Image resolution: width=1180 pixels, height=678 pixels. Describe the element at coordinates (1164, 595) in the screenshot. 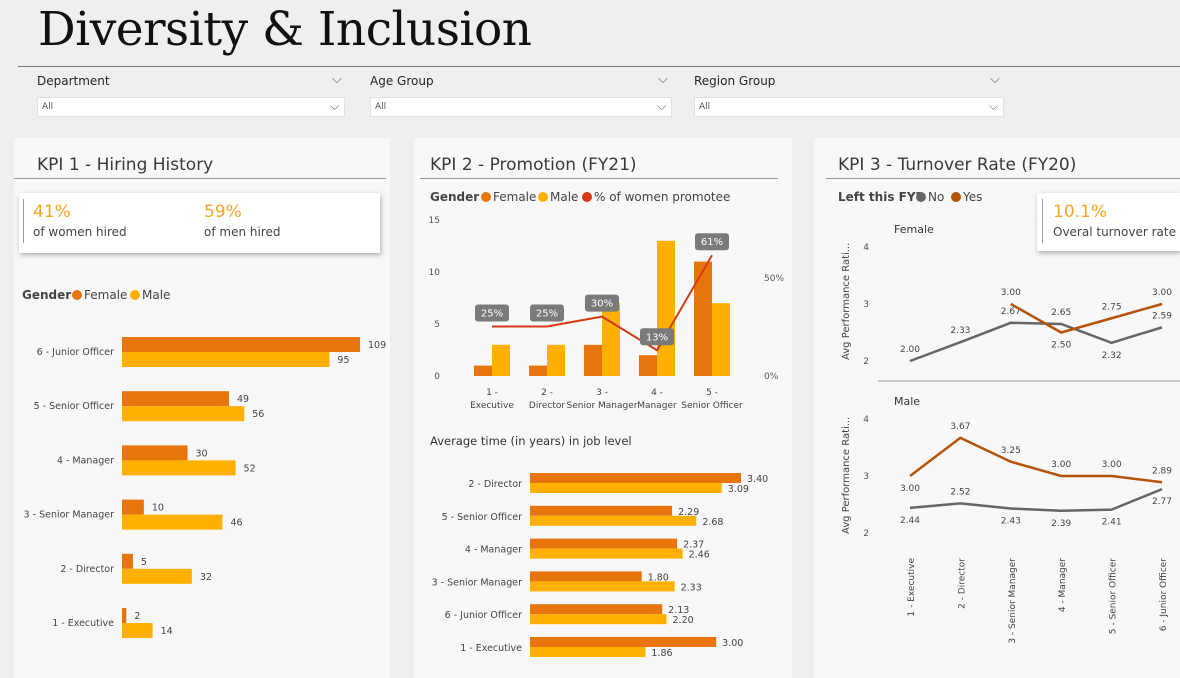

I see `x-tick-label-6-junior-officer: 6 - Junior Officer` at that location.